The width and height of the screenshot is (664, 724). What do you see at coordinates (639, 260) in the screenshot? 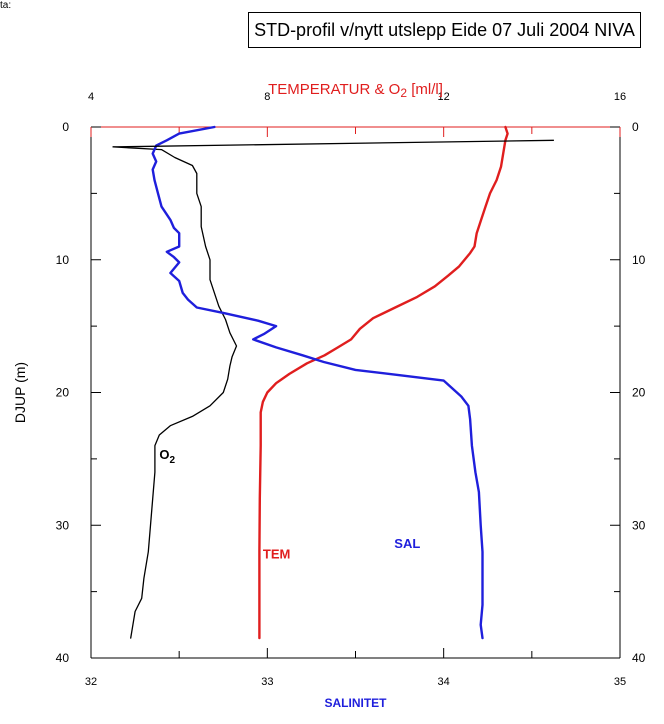
I see `y-tick-label-right: 10` at bounding box center [639, 260].